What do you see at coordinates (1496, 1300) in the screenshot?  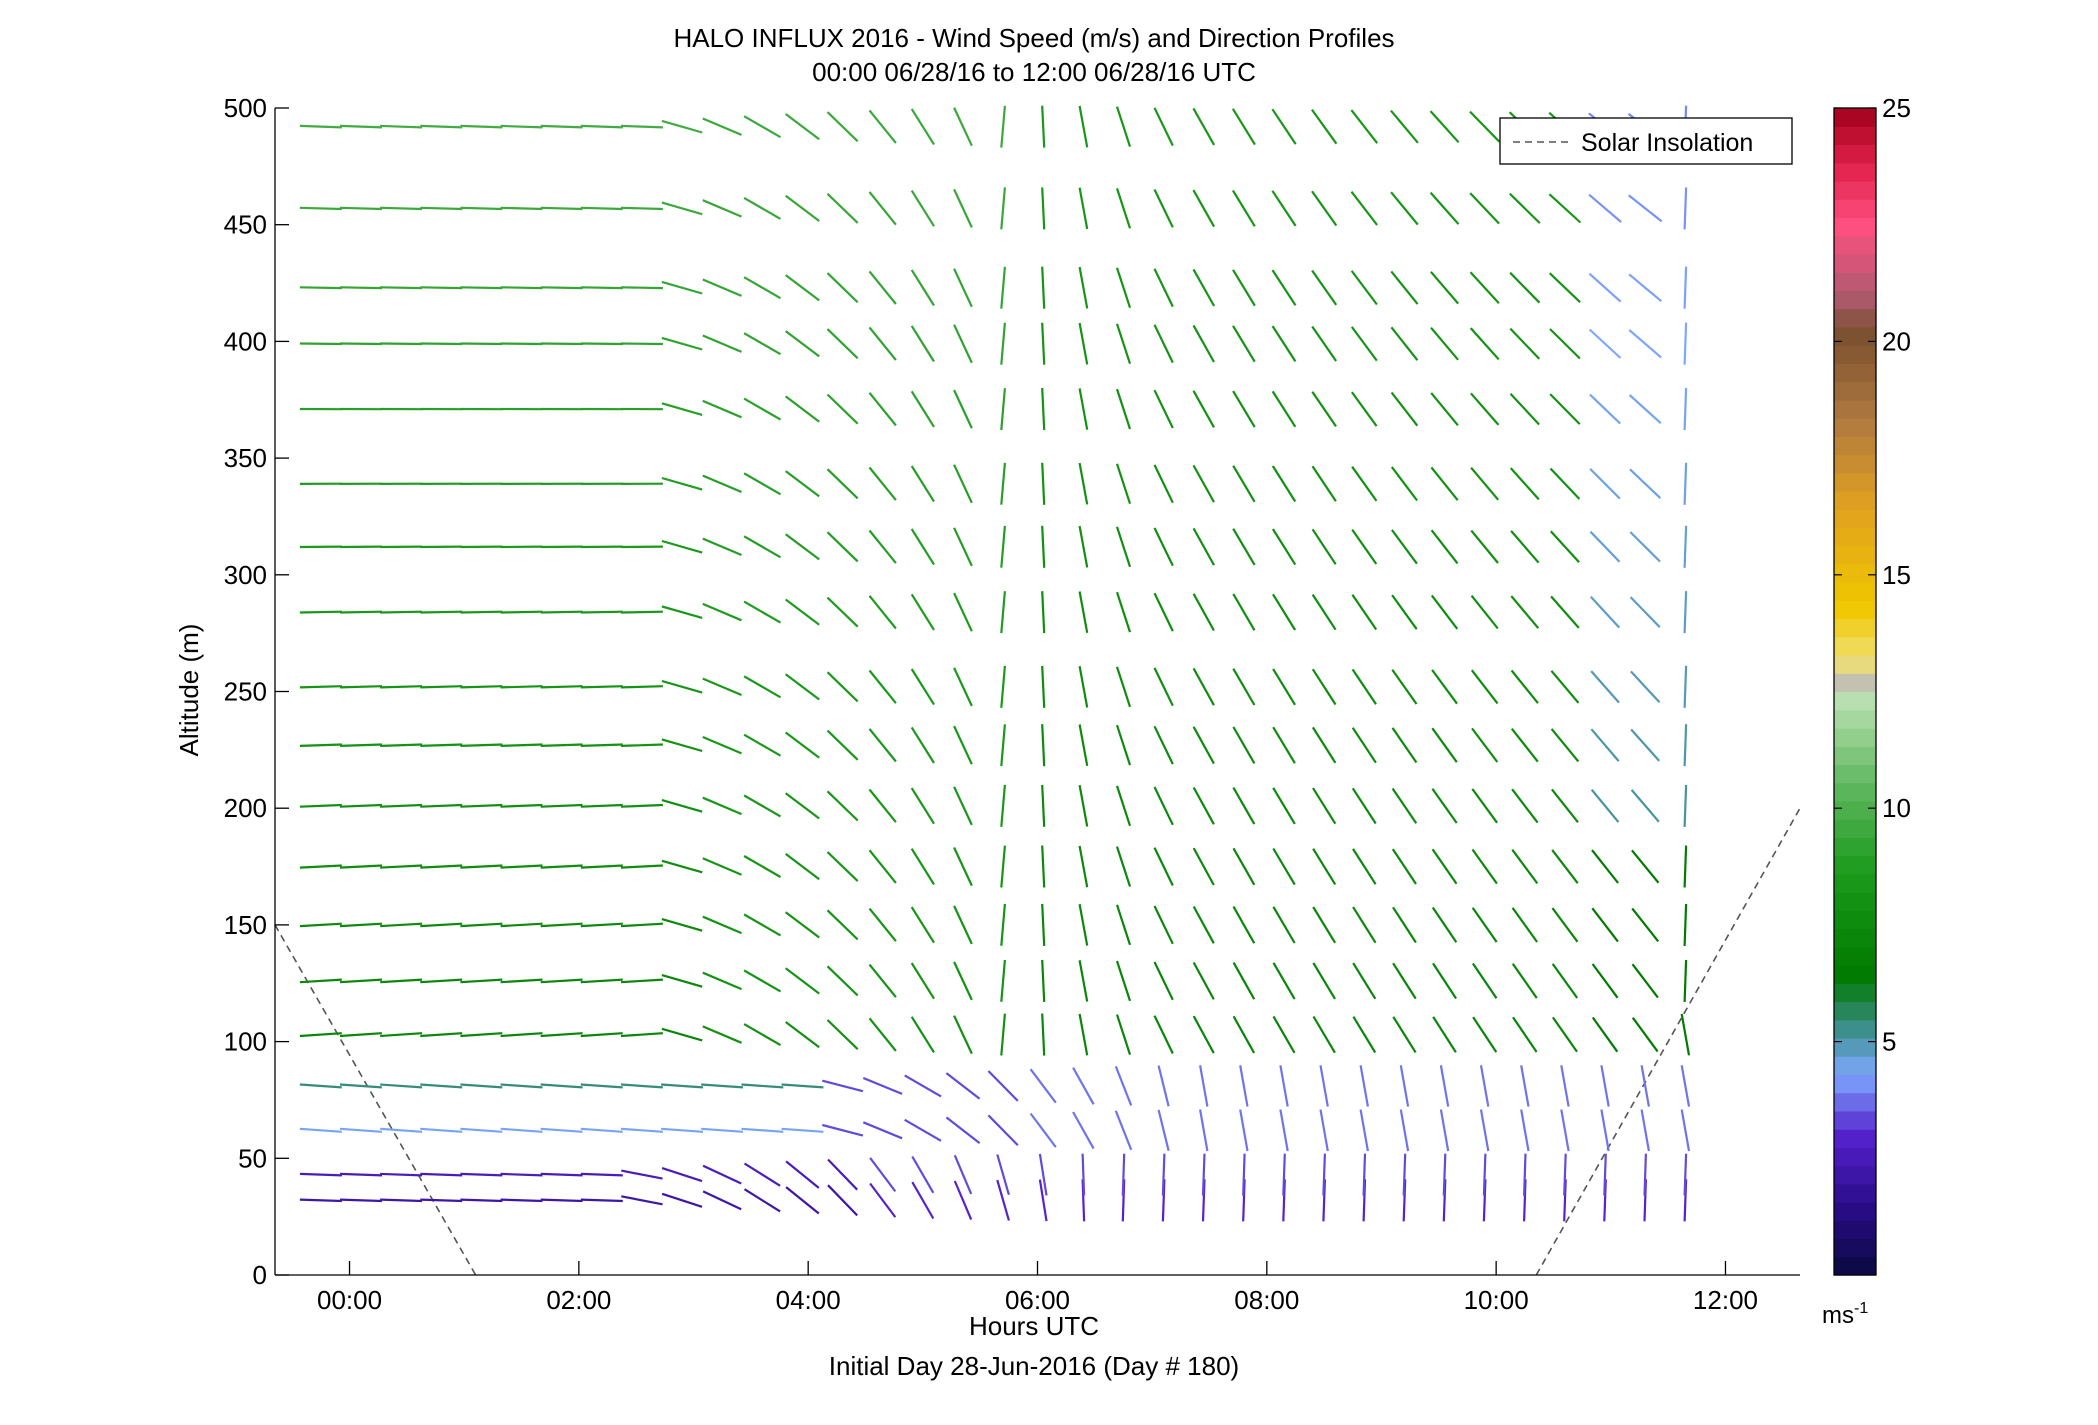 I see `x-tick-label: 10:00` at bounding box center [1496, 1300].